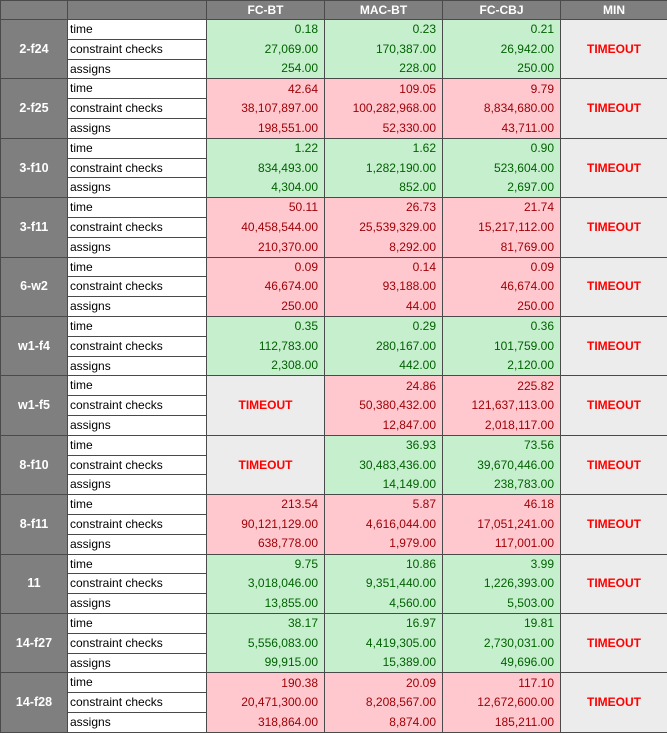  Describe the element at coordinates (265, 108) in the screenshot. I see `value-cell: 38,107,897.00` at that location.